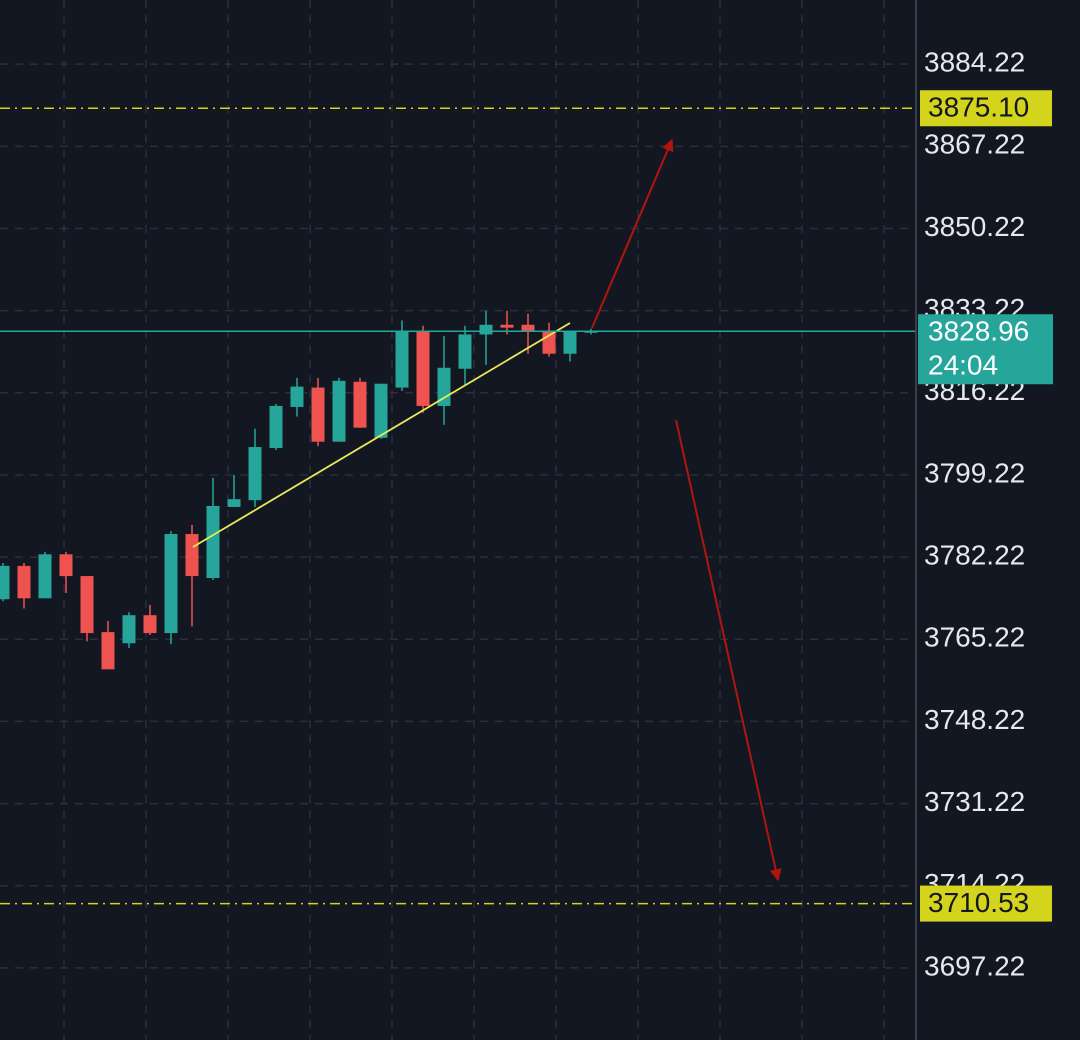 The width and height of the screenshot is (1080, 1040). I want to click on y-tick-label: 3731.22, so click(974, 801).